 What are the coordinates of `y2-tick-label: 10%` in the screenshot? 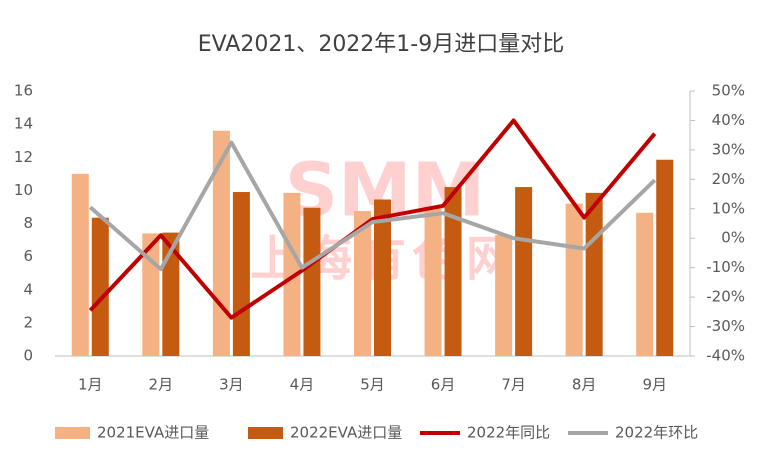 It's located at (728, 208).